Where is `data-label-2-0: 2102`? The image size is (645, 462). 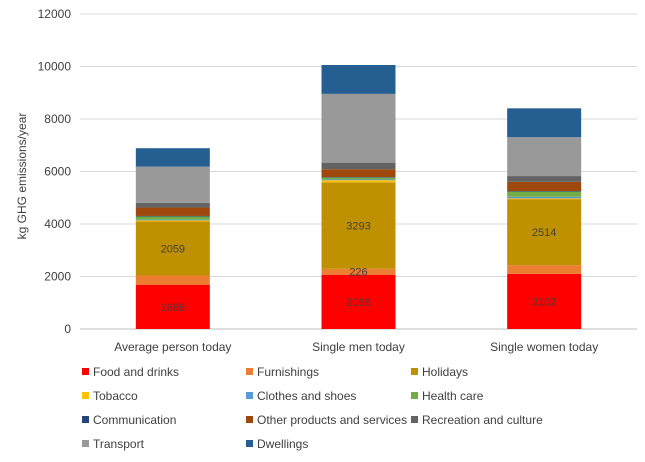
data-label-2-0: 2102 is located at coordinates (544, 302).